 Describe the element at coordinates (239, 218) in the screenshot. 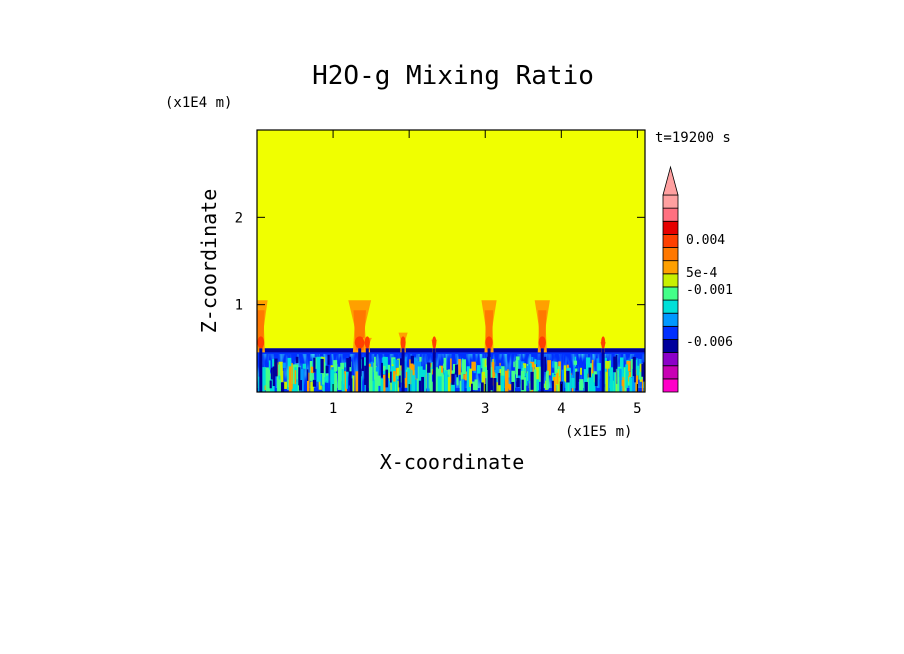

I see `y-tick-label: 2` at that location.